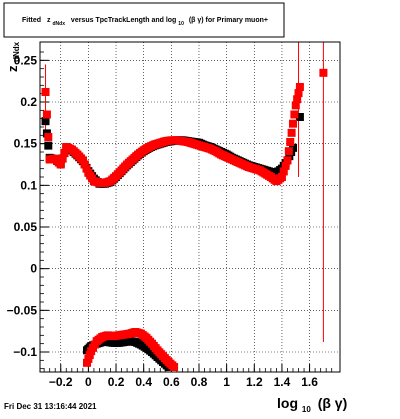 This screenshot has width=400, height=419. I want to click on title-part-b-sub: dNdx, so click(58, 24).